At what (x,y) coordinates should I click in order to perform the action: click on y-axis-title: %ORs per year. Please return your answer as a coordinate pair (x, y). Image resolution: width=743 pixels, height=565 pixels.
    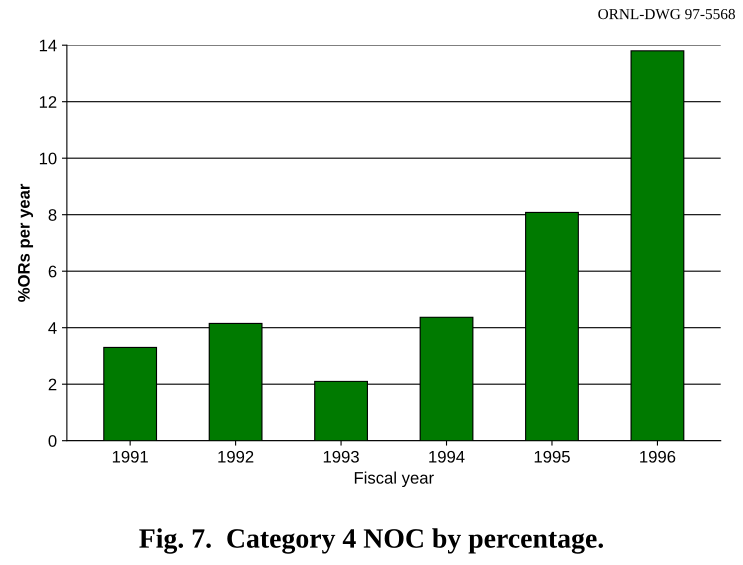
    Looking at the image, I should click on (26, 243).